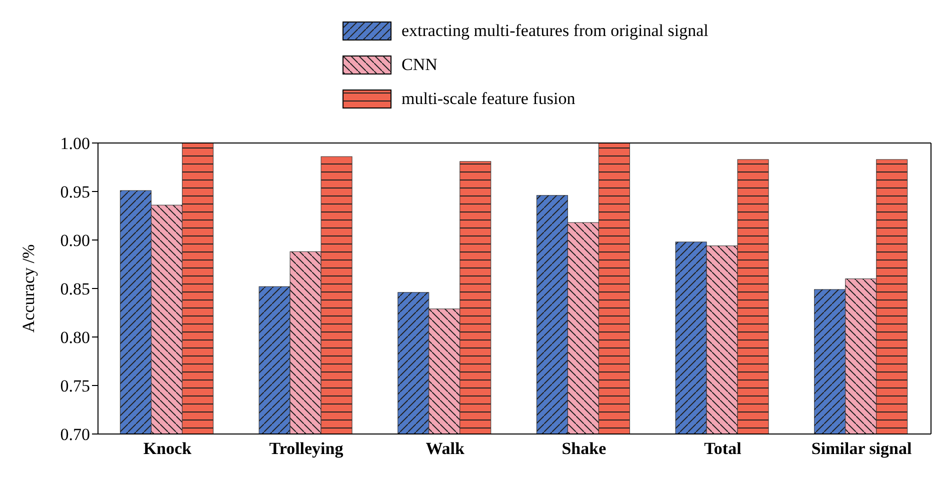 This screenshot has width=943, height=487. Describe the element at coordinates (445, 448) in the screenshot. I see `x-tick-label: Walk` at that location.